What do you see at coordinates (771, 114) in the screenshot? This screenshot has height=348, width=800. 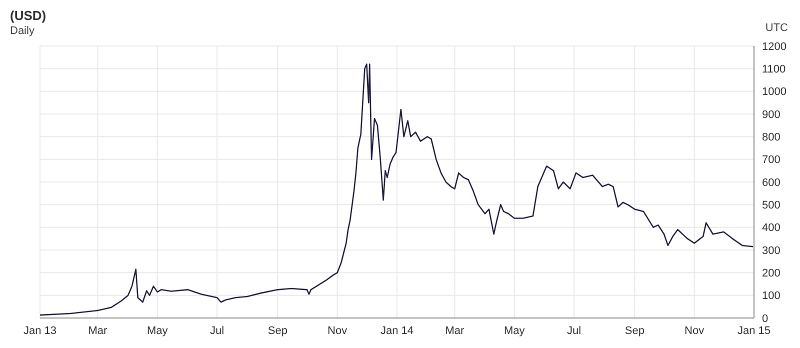 I see `y-tick-label: 900` at bounding box center [771, 114].